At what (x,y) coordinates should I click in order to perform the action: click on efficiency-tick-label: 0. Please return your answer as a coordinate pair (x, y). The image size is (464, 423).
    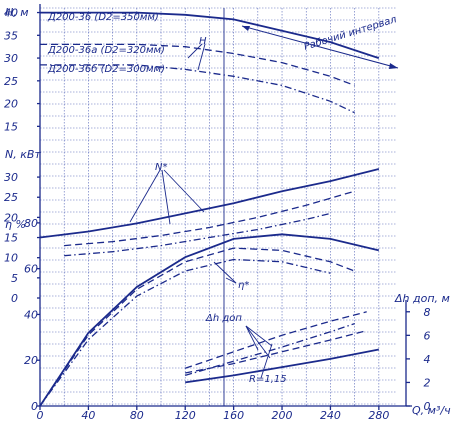
    Looking at the image, I should click on (34, 406).